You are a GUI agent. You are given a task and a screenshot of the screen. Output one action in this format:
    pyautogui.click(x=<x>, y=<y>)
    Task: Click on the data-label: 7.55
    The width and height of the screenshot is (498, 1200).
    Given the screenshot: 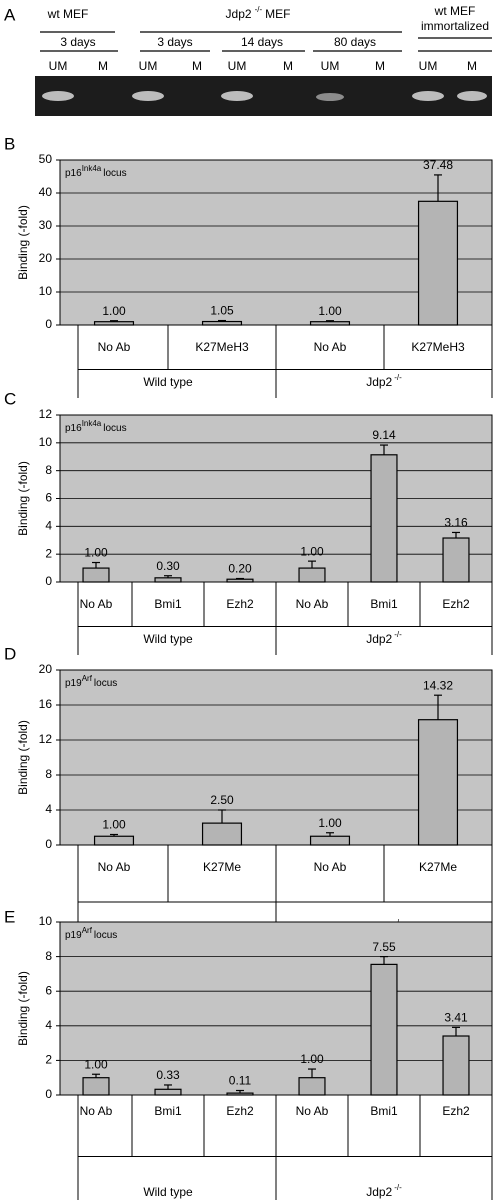 What is the action you would take?
    pyautogui.click(x=384, y=947)
    